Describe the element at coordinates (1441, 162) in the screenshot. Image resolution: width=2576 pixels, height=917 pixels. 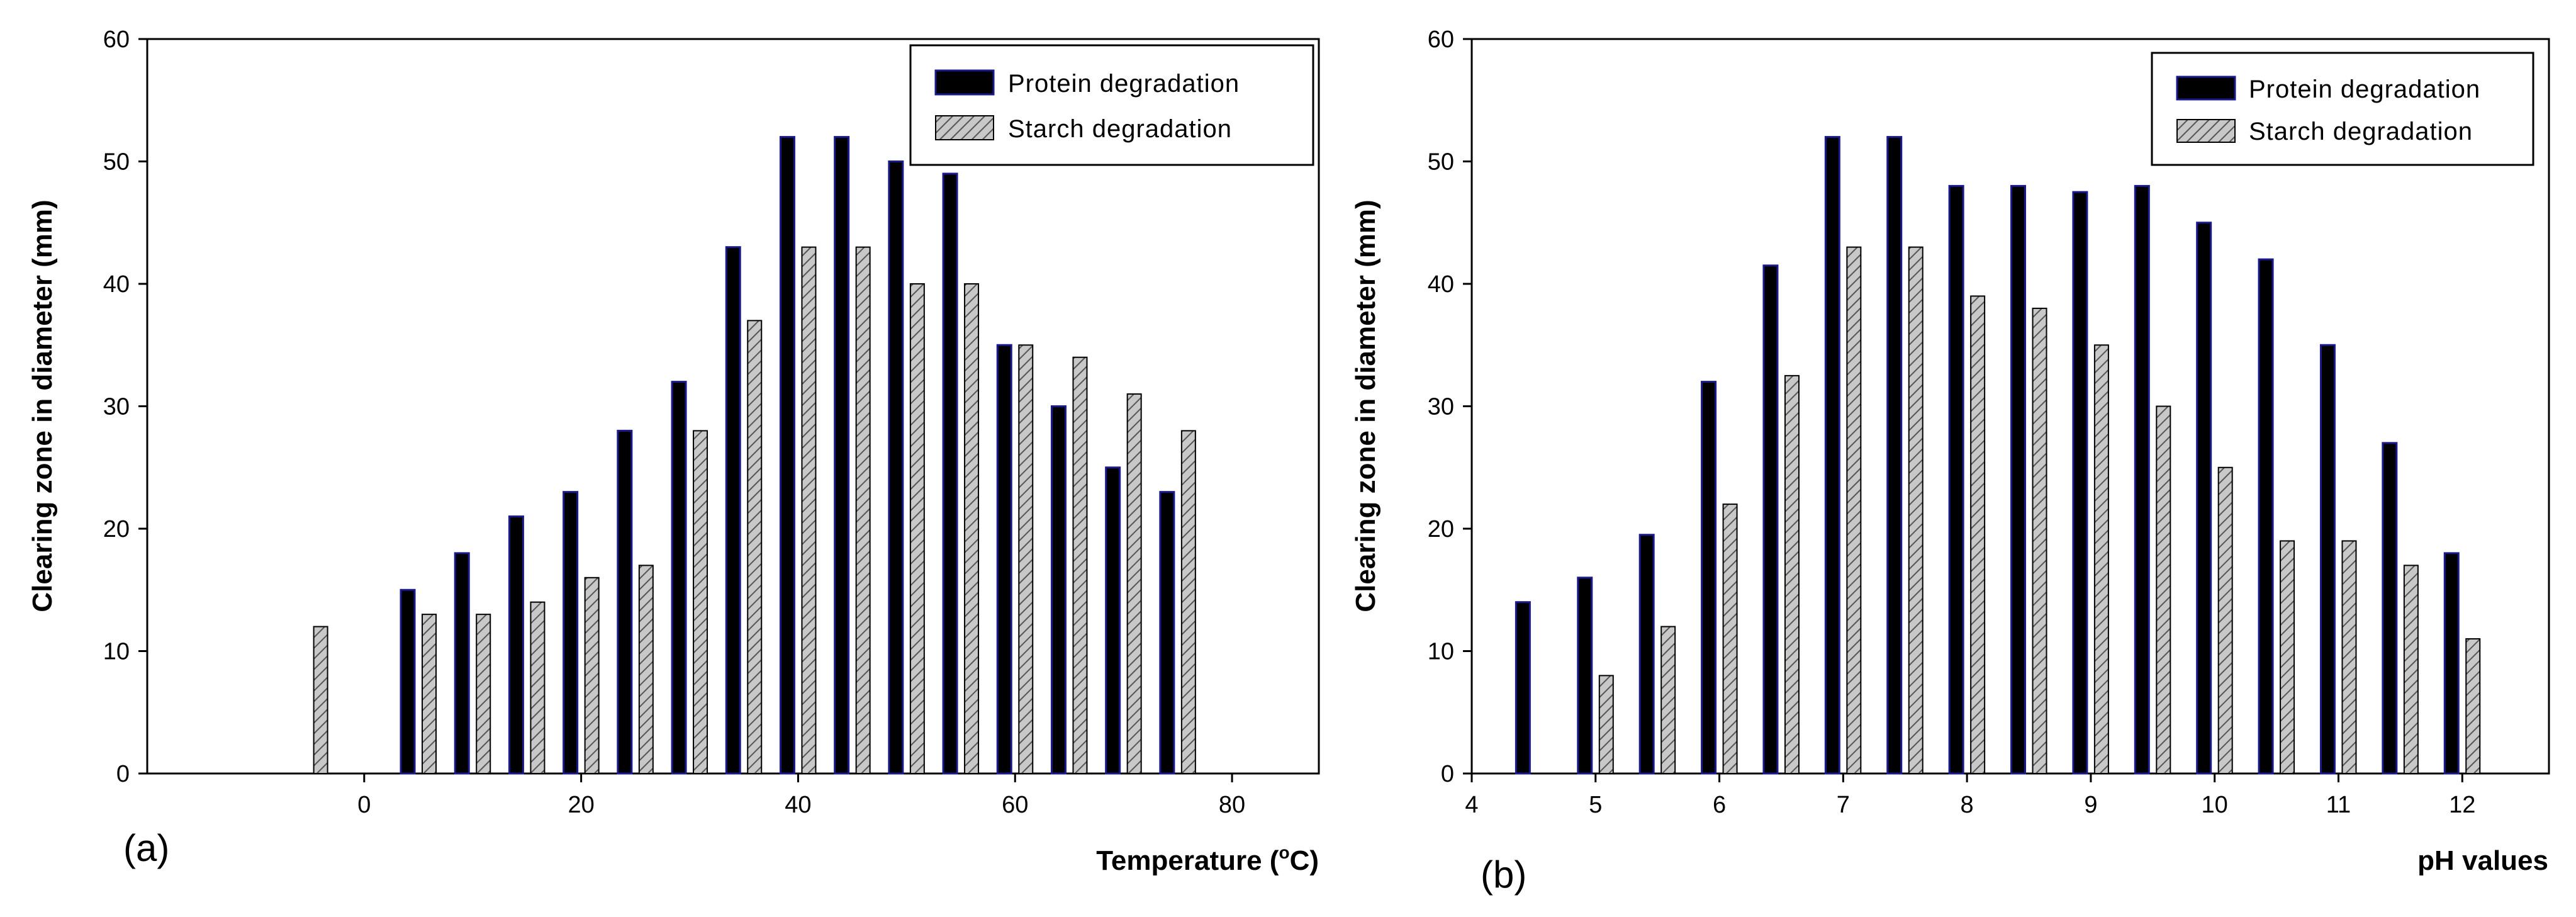
I see `chart-b-y-tick-label: 50` at that location.